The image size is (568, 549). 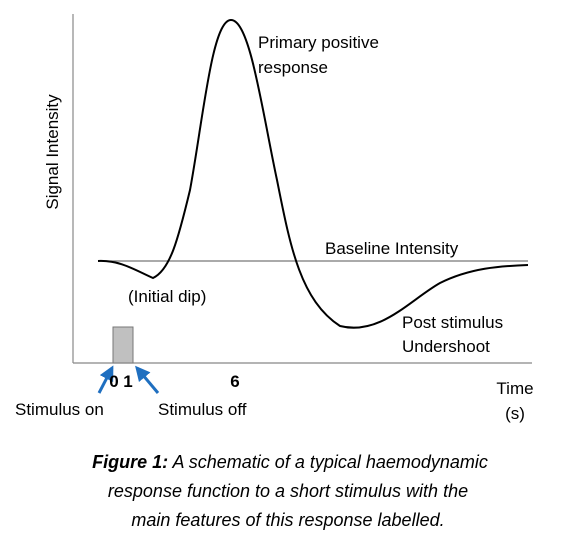 I want to click on dip-label: (Initial dip), so click(x=167, y=296).